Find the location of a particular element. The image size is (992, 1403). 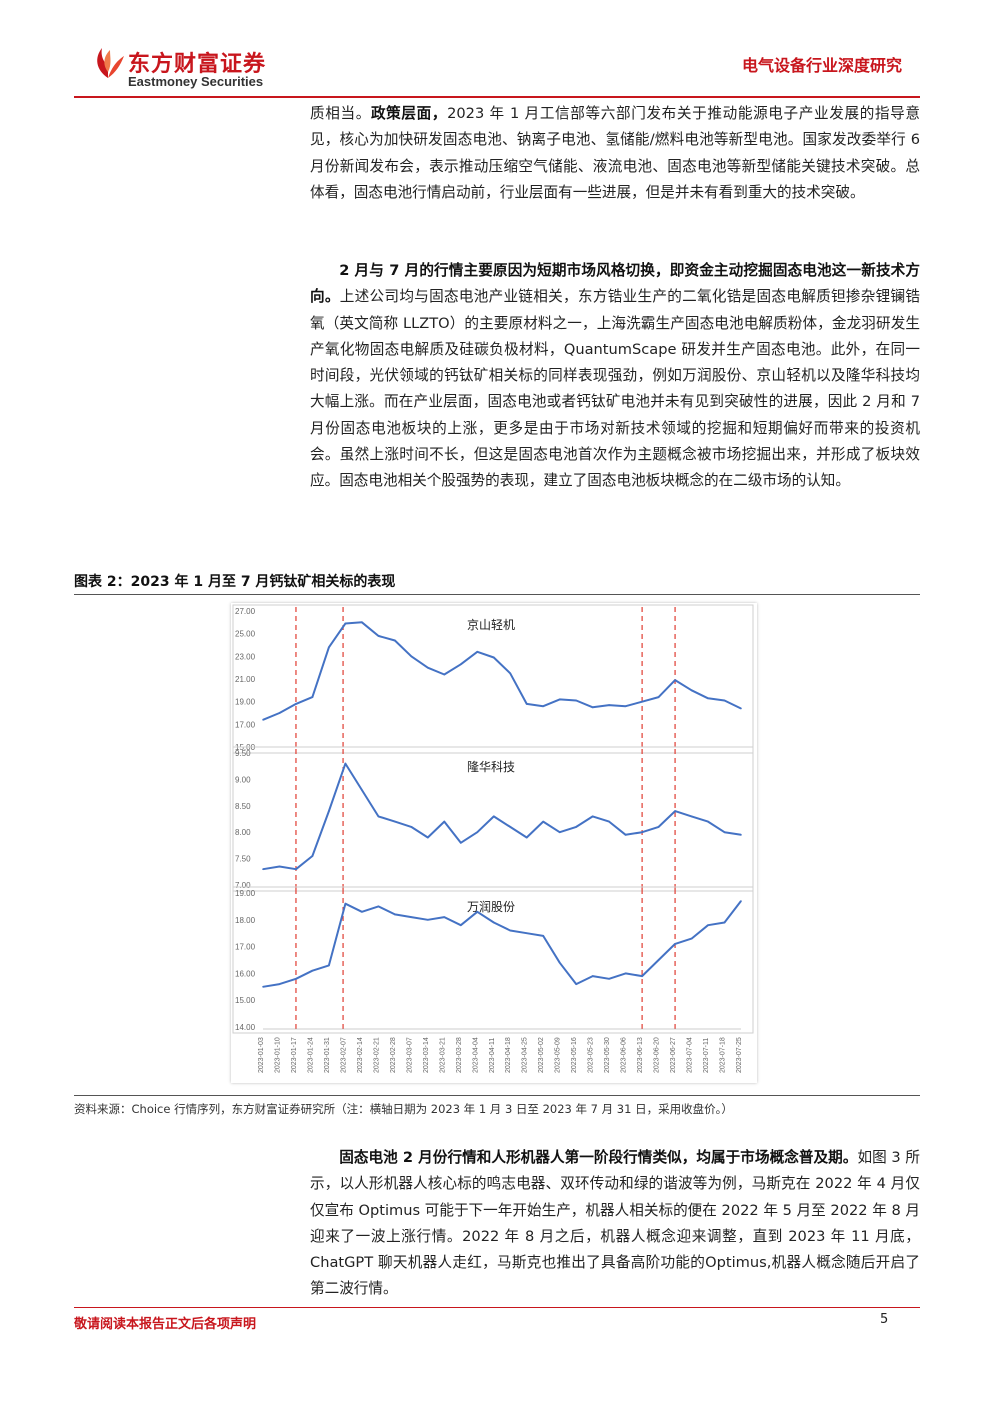

series-title: 万润股份 is located at coordinates (491, 907).